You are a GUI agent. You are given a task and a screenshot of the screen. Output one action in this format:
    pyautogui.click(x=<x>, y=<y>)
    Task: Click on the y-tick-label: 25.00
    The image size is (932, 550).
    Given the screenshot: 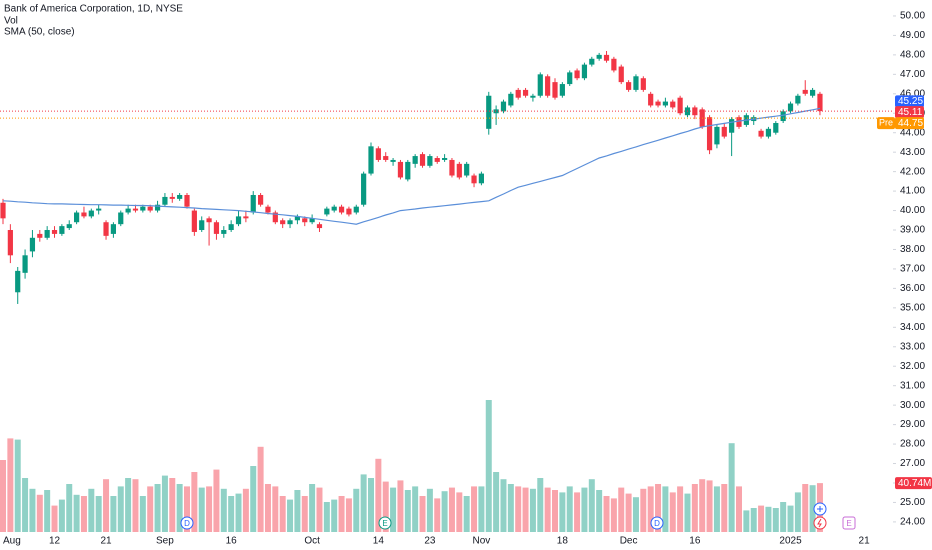 What is the action you would take?
    pyautogui.click(x=912, y=502)
    